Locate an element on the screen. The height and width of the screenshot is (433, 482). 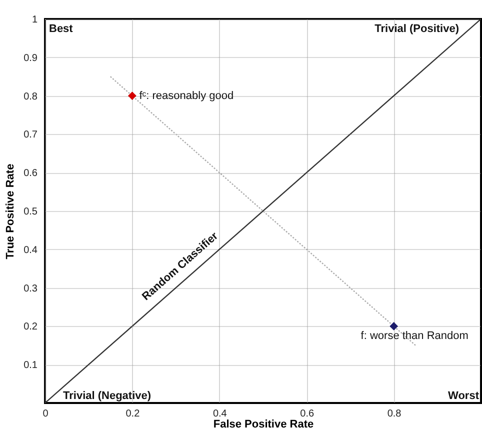
series-label: fᶜ: reasonably good is located at coordinates (186, 96).